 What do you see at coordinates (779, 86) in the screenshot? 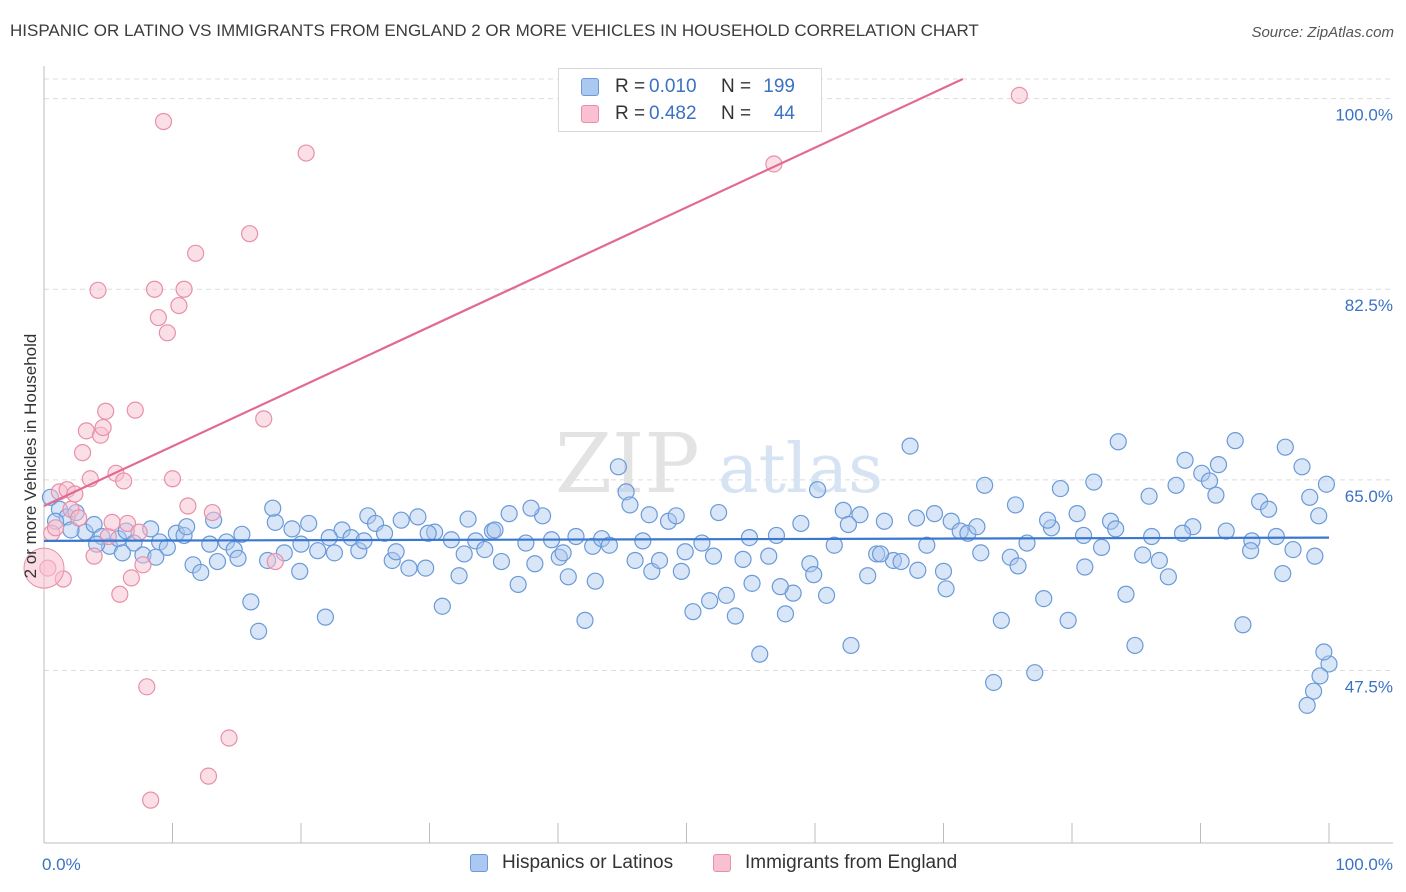
I see `n-value: 199` at bounding box center [779, 86].